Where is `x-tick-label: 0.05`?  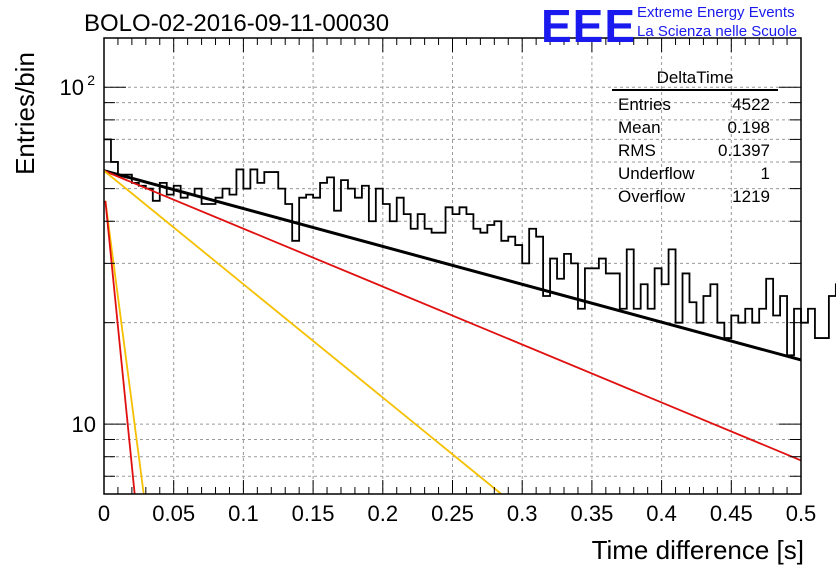
x-tick-label: 0.05 is located at coordinates (173, 513).